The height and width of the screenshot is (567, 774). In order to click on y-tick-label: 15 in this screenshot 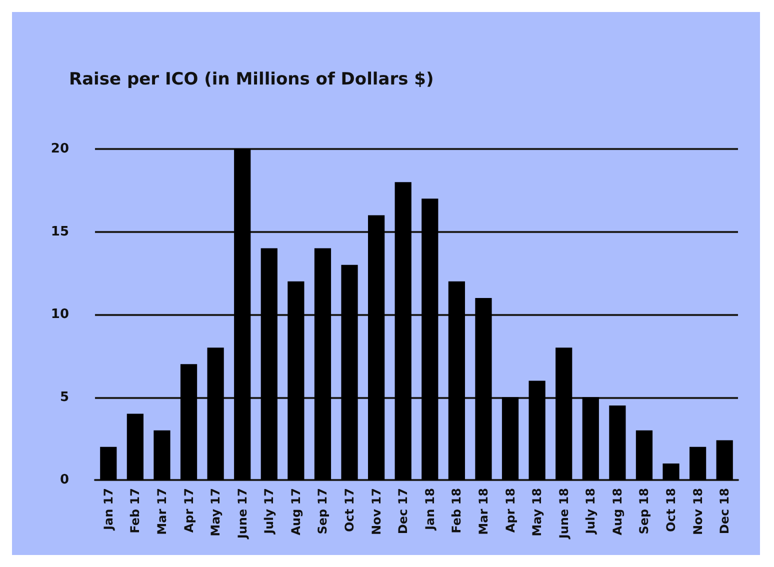, I will do `click(59, 232)`.